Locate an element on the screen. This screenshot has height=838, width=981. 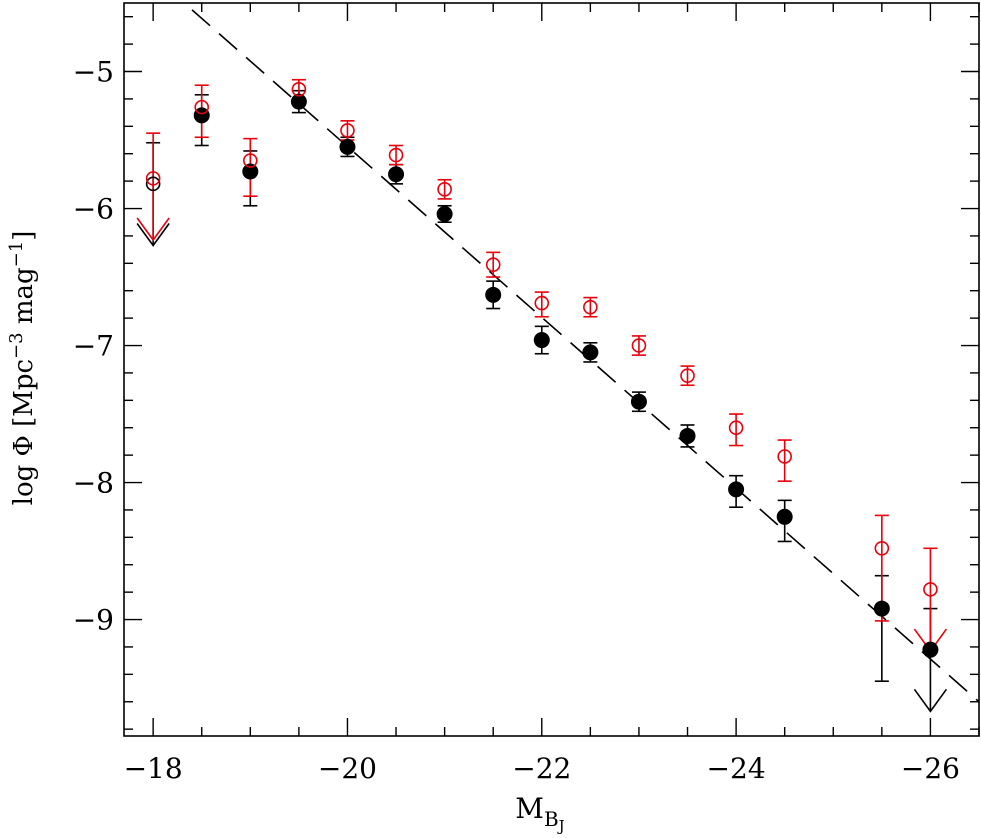
y-tick-label: −6 is located at coordinates (93, 209).